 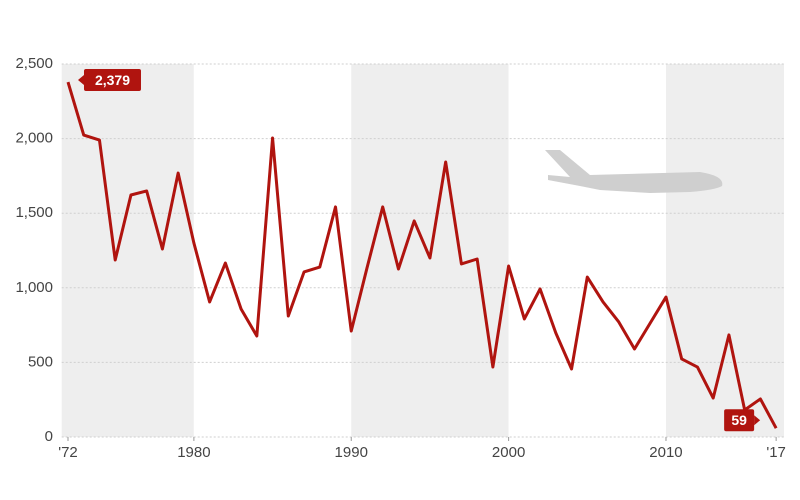 I want to click on plane-icon, so click(x=634, y=171).